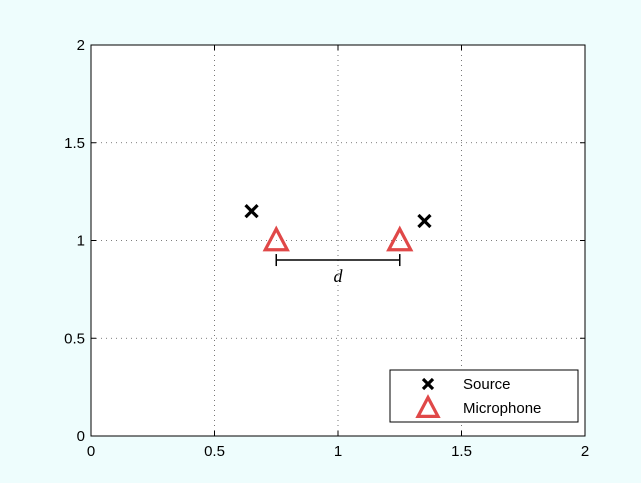 The width and height of the screenshot is (641, 483). I want to click on x-axis-tick-labels: 0 0.5 1 1.5 2, so click(338, 451).